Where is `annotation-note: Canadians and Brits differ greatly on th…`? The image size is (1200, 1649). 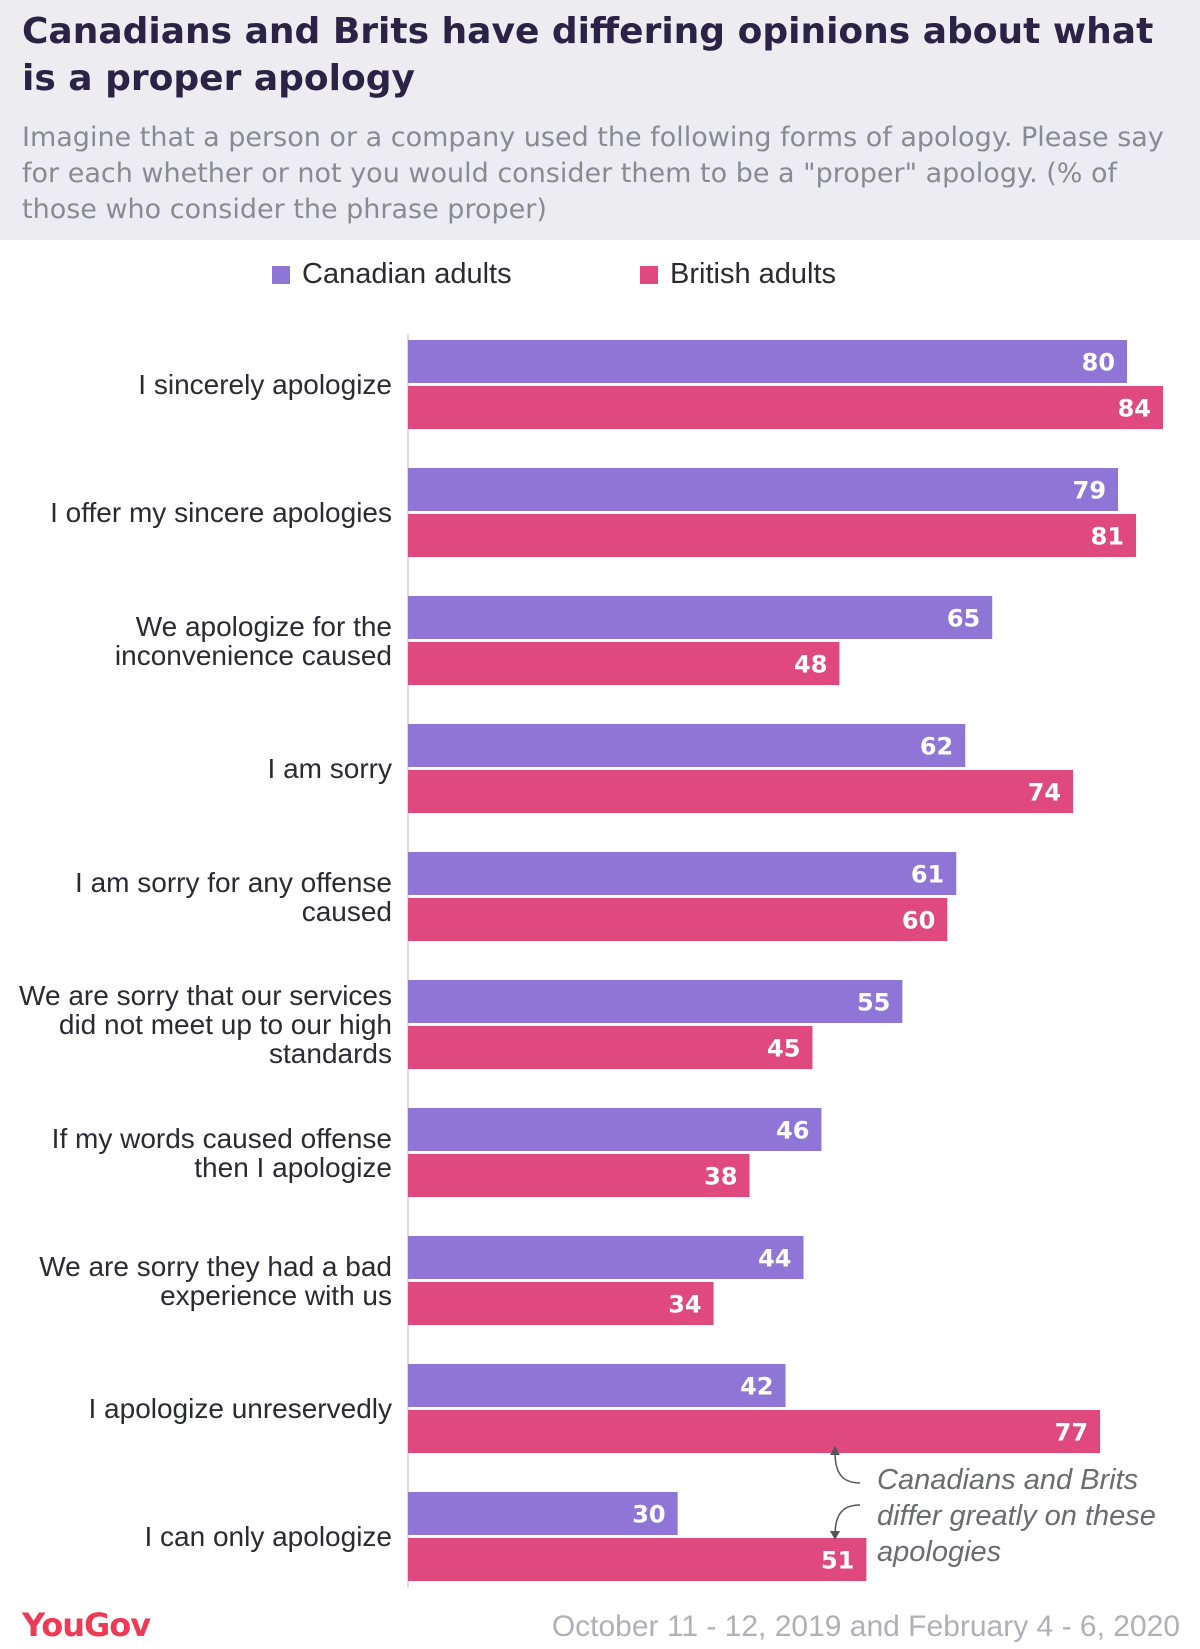 annotation-note: Canadians and Brits differ greatly on th… is located at coordinates (1016, 1516).